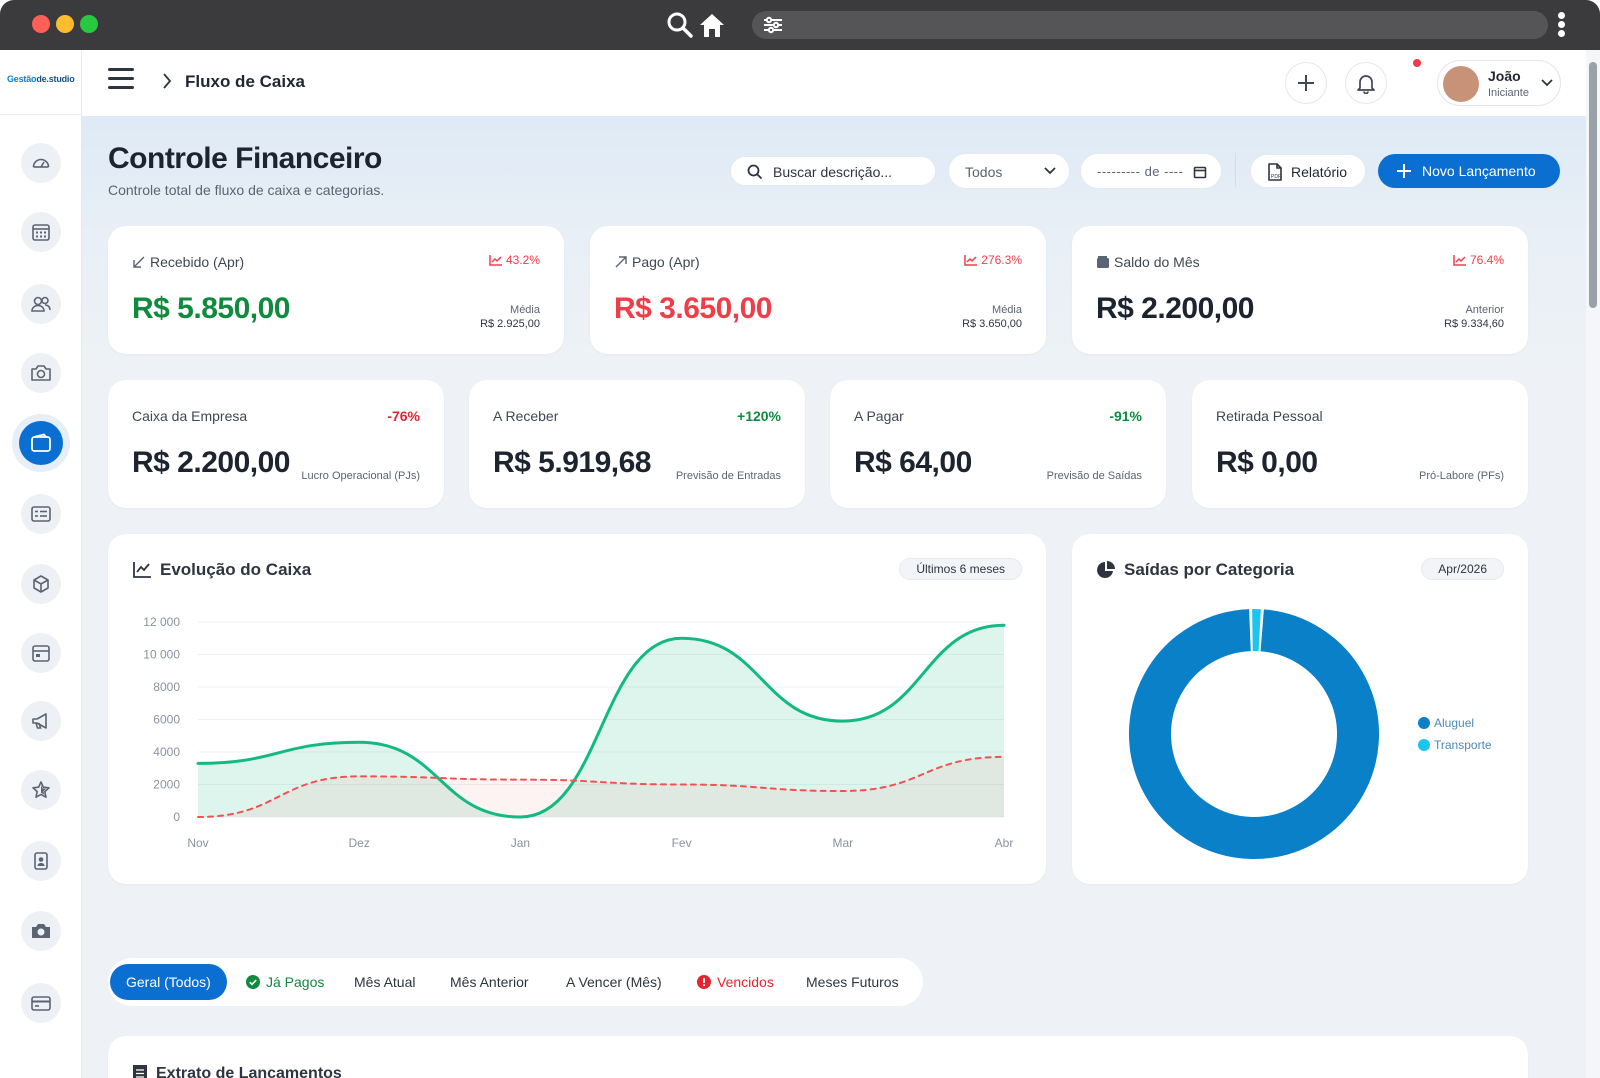  What do you see at coordinates (41, 79) in the screenshot?
I see `app-logo: Gestãode.studio` at bounding box center [41, 79].